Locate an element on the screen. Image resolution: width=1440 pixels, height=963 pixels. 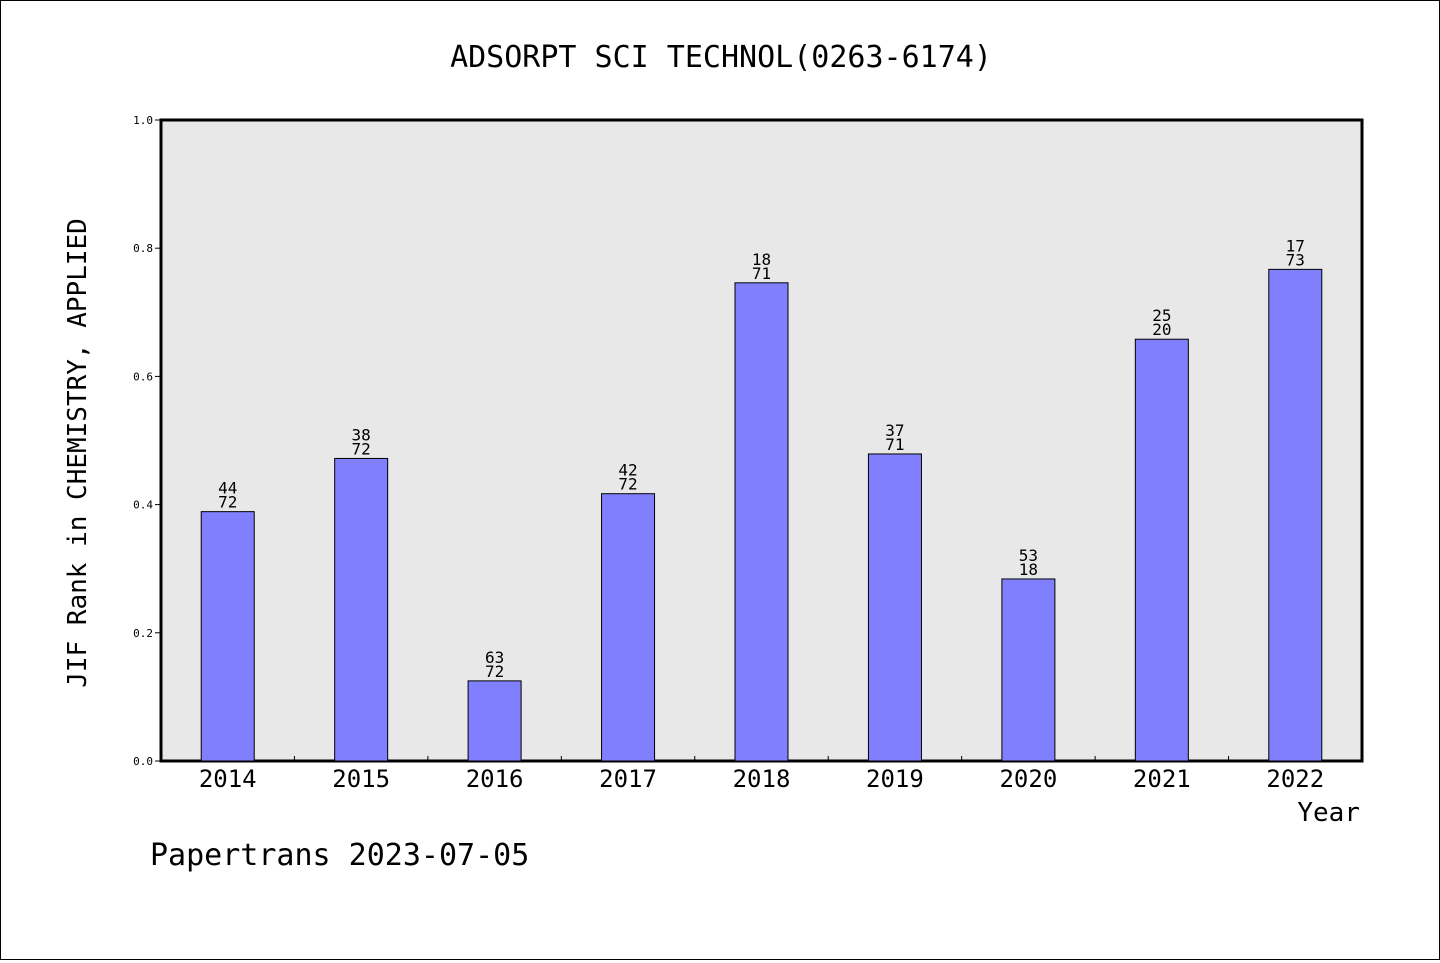
bar-label-rank: 42 is located at coordinates (627, 470).